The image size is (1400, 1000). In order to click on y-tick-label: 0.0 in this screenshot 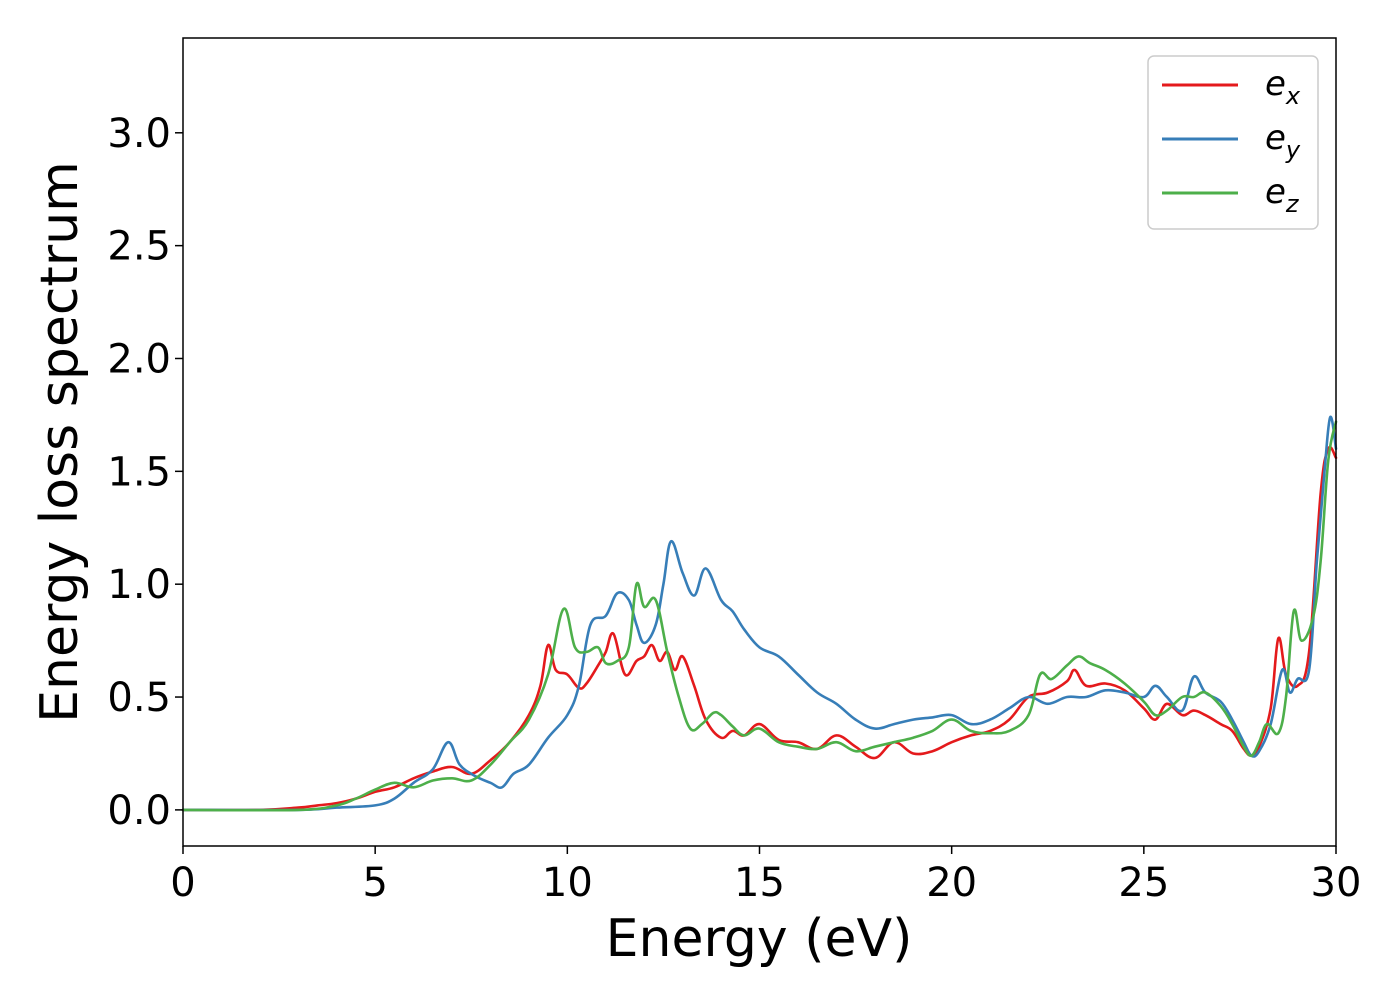, I will do `click(139, 811)`.